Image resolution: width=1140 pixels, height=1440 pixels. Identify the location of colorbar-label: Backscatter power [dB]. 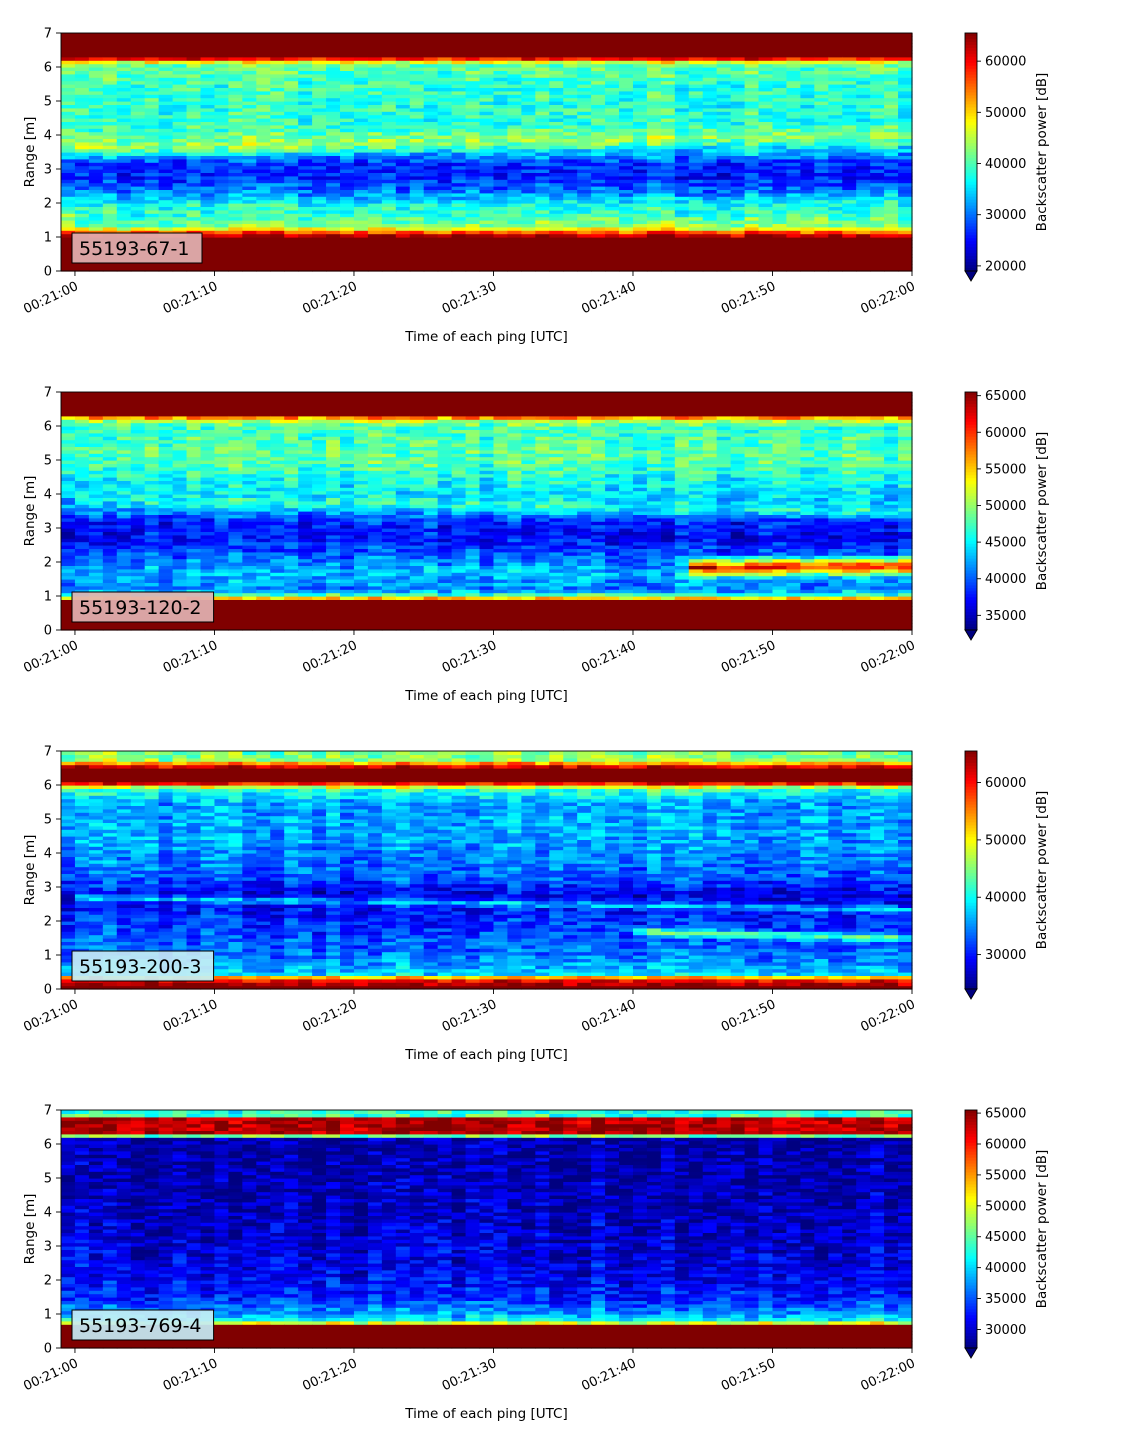
(1042, 152).